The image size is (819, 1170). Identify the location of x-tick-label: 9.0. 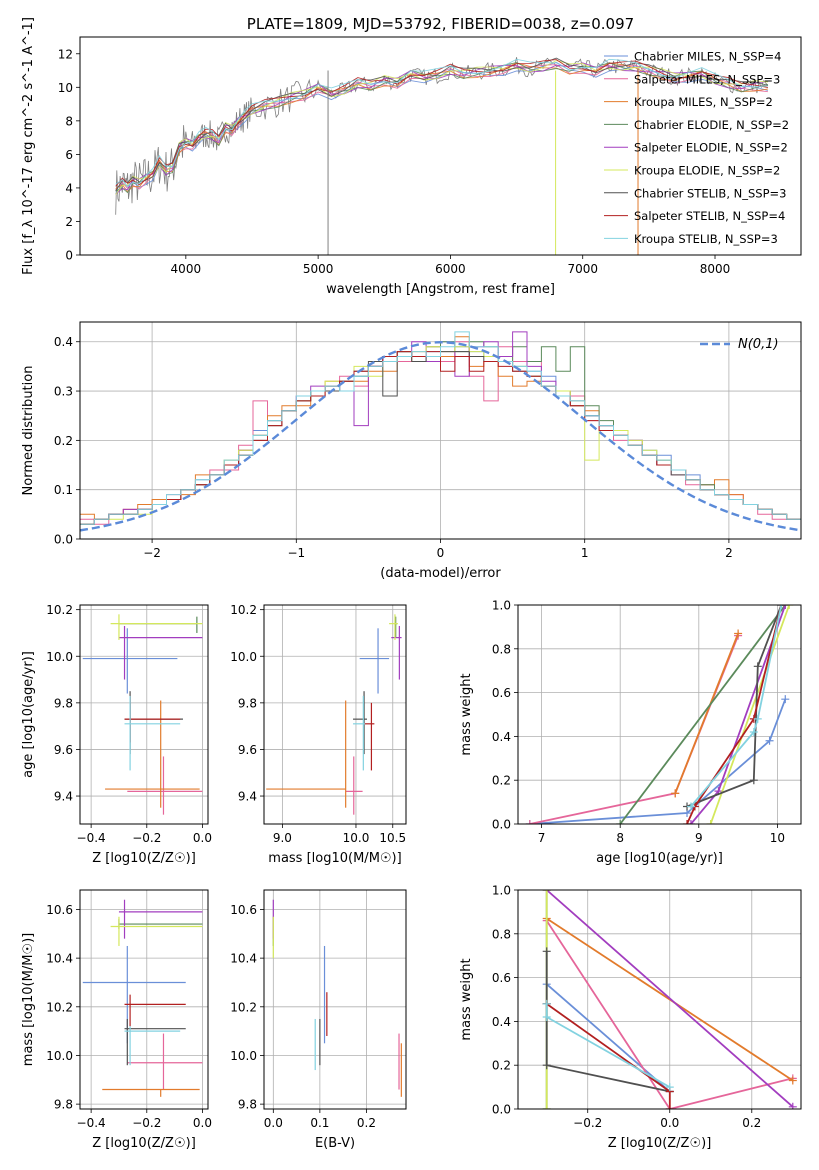
(282, 838).